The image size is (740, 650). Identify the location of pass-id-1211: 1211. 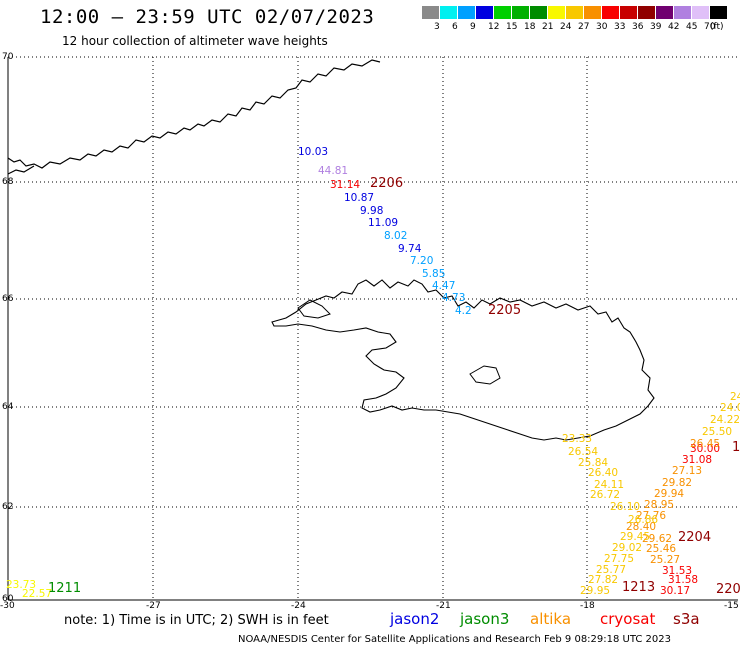
(65, 588).